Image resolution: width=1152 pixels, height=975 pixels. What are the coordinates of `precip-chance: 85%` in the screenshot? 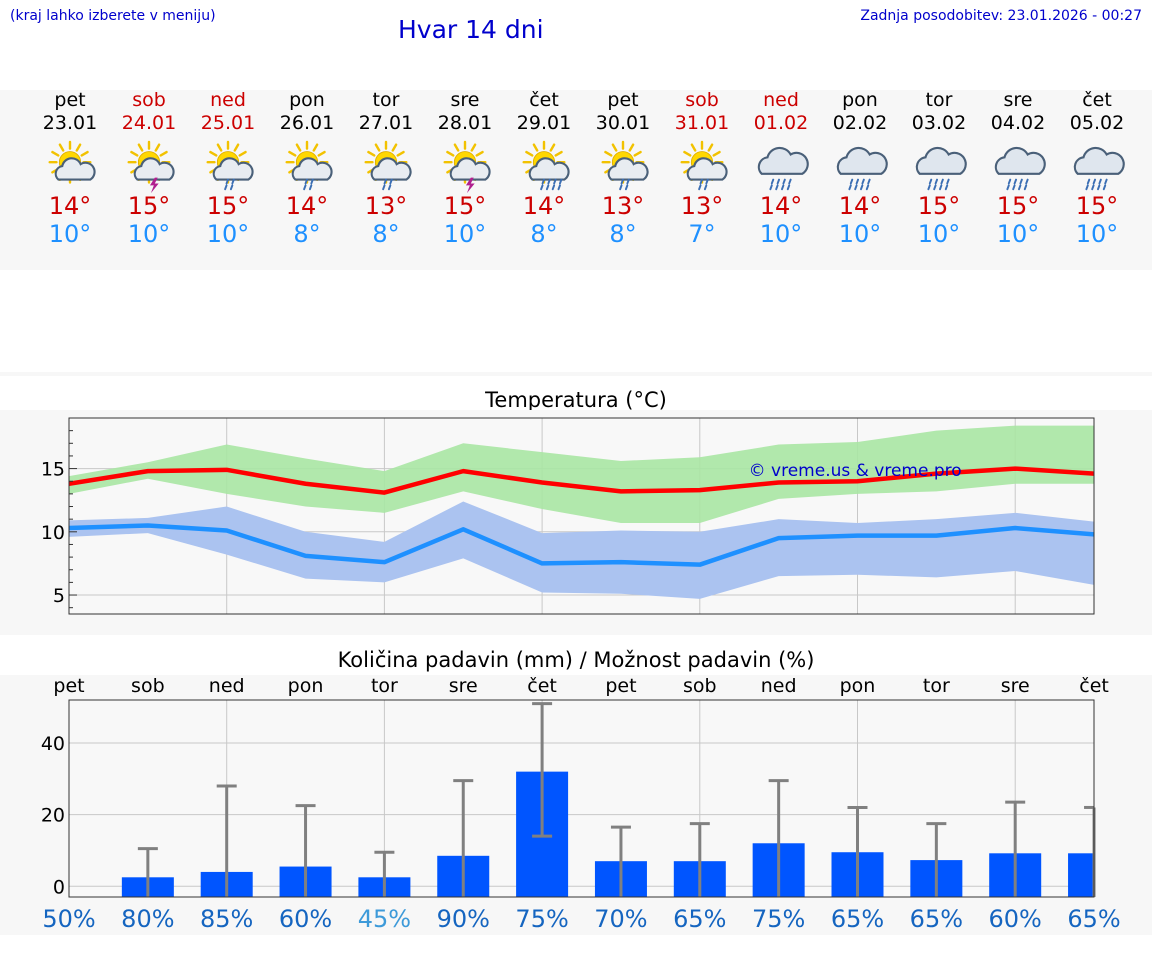 It's located at (226, 919).